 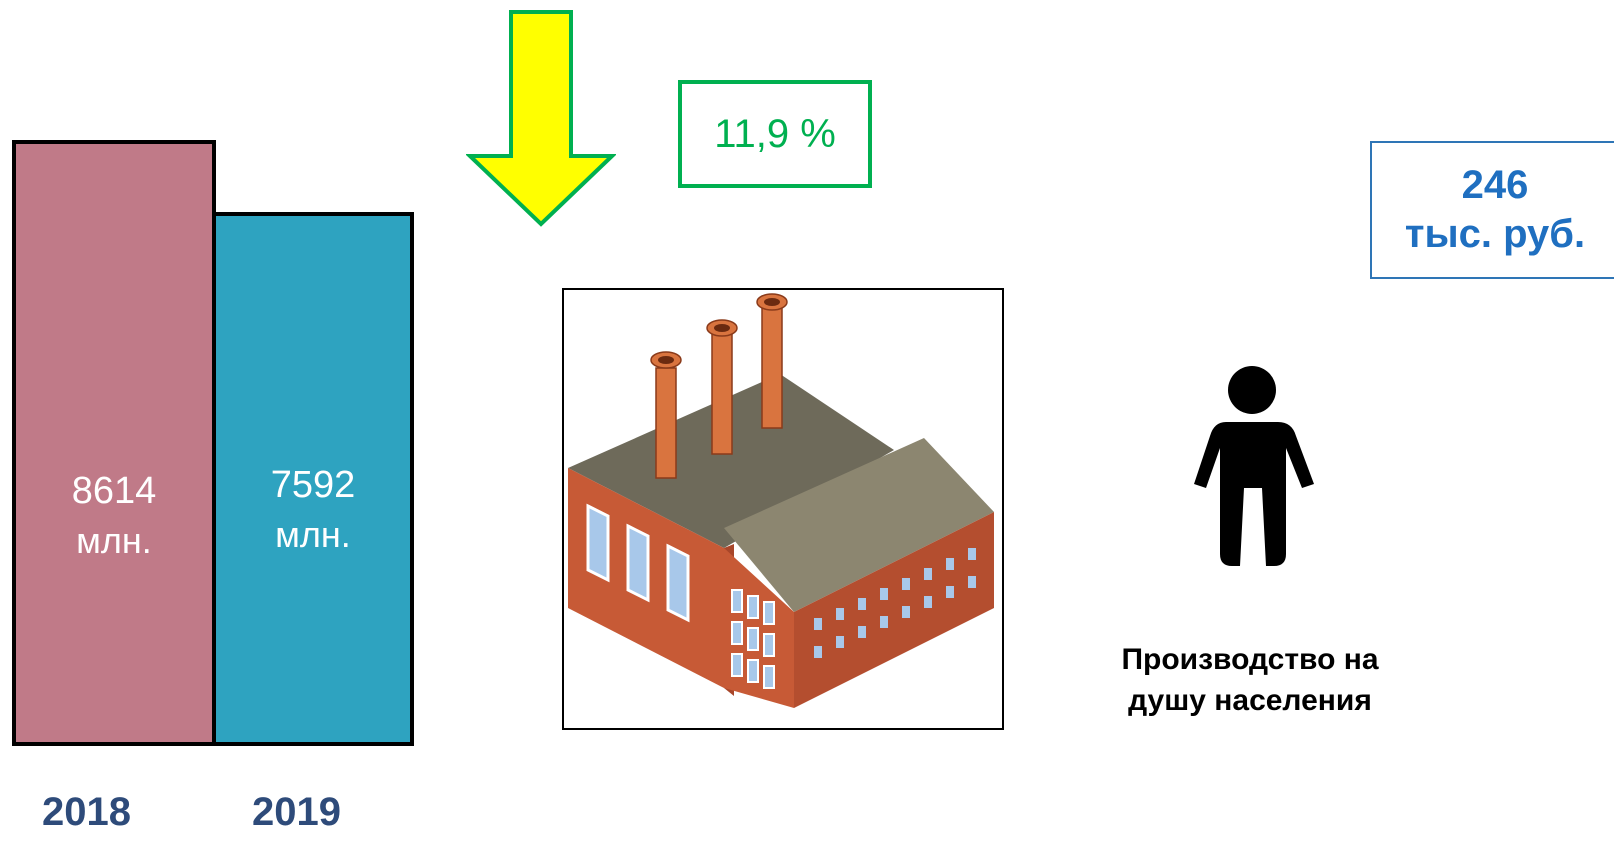 I want to click on per-capita-unit: тыс. руб., so click(x=1495, y=233).